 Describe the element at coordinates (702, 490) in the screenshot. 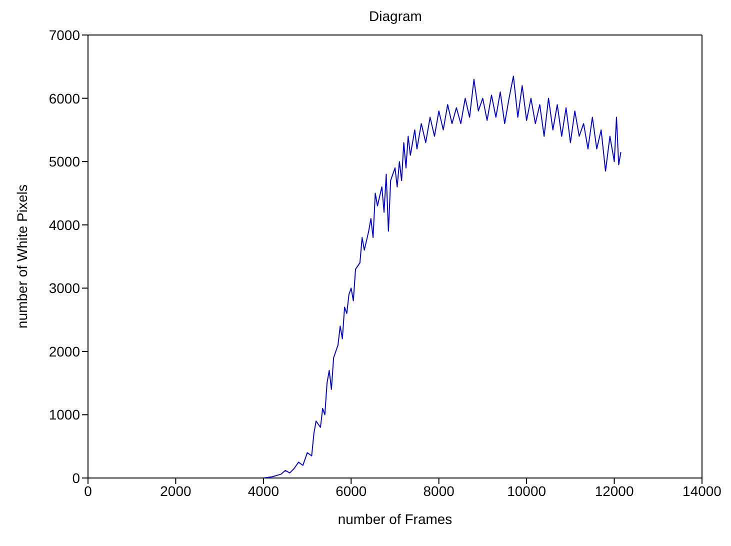

I see `x-tick-label: 14000` at that location.